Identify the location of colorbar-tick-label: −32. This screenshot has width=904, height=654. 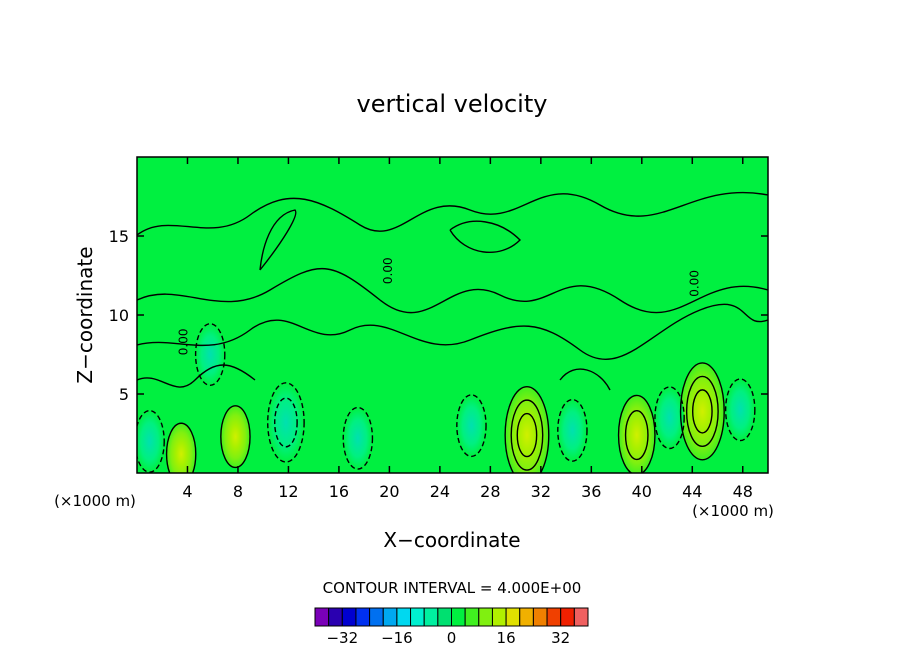
(342, 638).